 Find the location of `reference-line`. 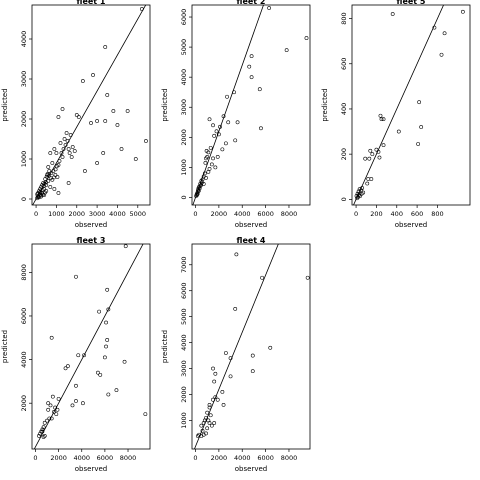

reference-line is located at coordinates (228, 105).